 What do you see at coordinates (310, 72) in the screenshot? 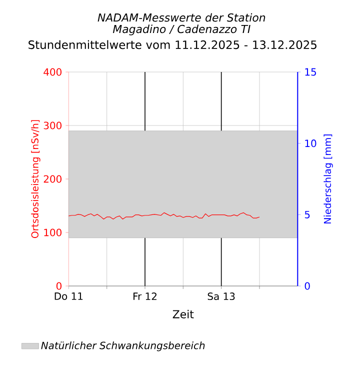
I see `y2-tick-label: 15` at bounding box center [310, 72].